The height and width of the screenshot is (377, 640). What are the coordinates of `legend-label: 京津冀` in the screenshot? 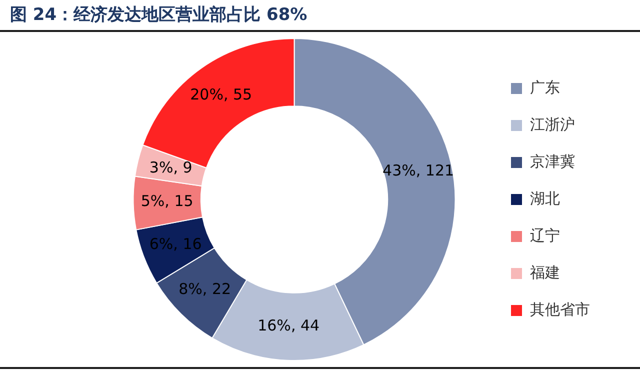 It's located at (552, 161).